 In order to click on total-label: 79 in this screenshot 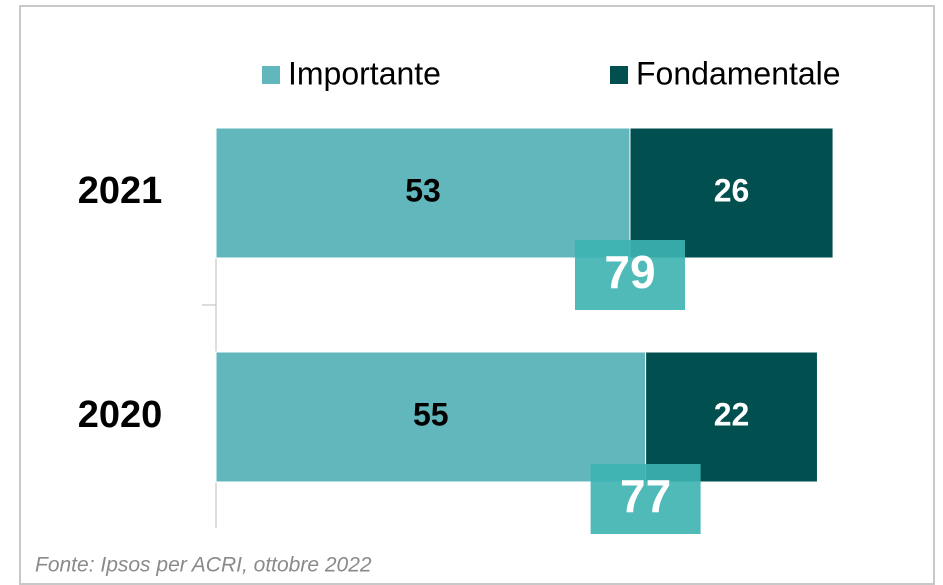, I will do `click(629, 272)`.